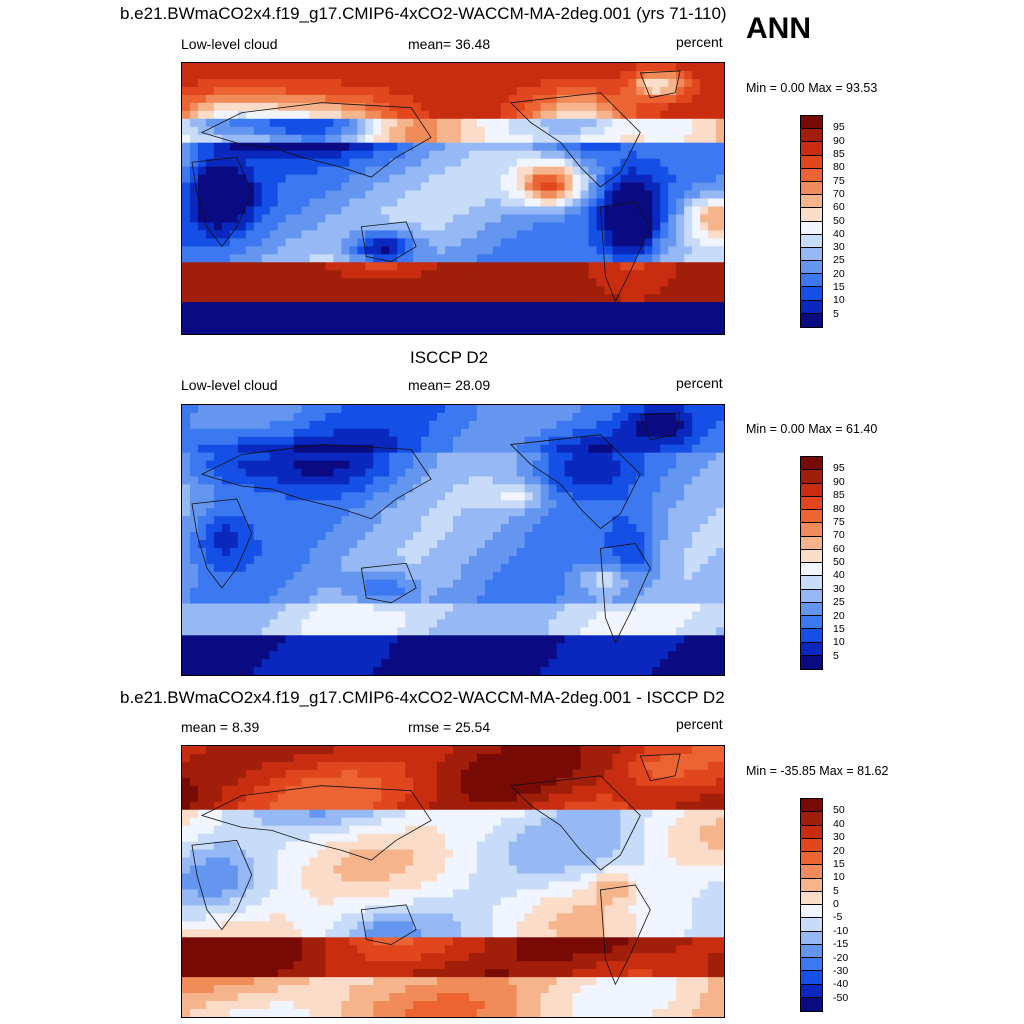 The image size is (1024, 1024). I want to click on panel3-minmax: Min = -35.85 Max = 81.62, so click(817, 771).